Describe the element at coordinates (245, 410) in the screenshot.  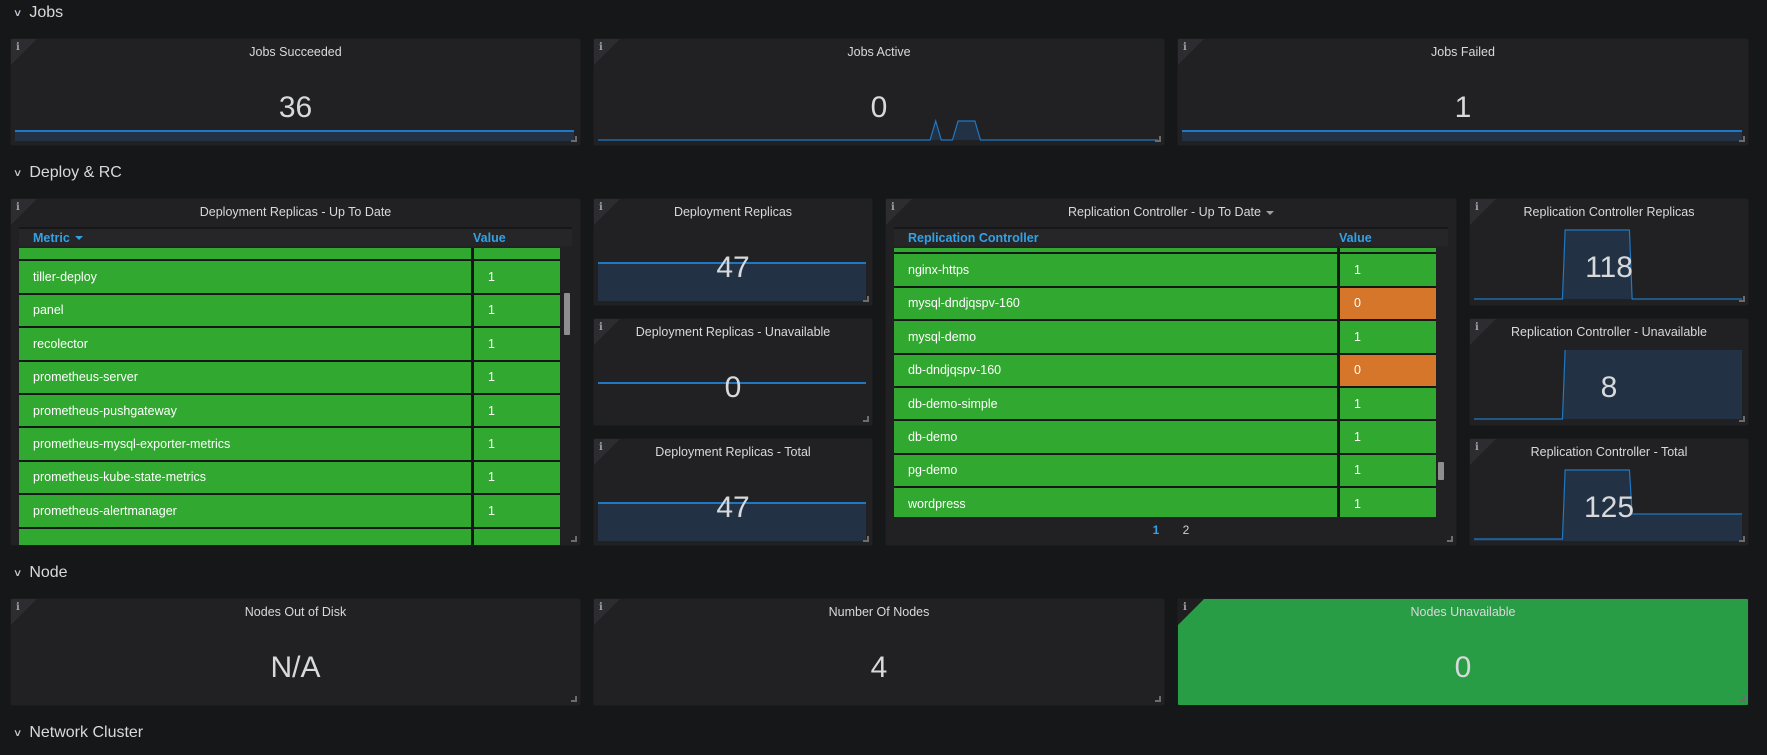
I see `row-name-cell: prometheus-pushgateway` at that location.